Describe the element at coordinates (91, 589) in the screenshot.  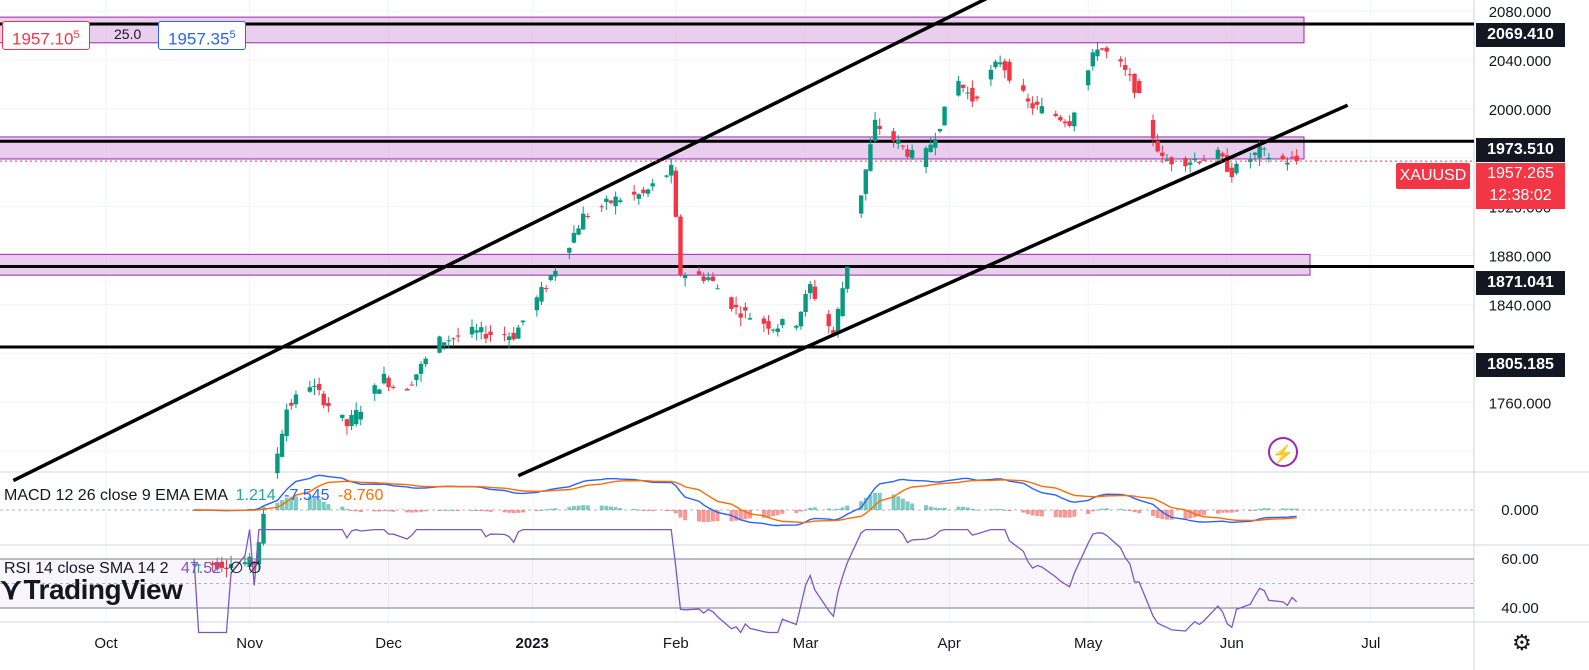
I see `tradingview-logo: ⋎TradingView` at that location.